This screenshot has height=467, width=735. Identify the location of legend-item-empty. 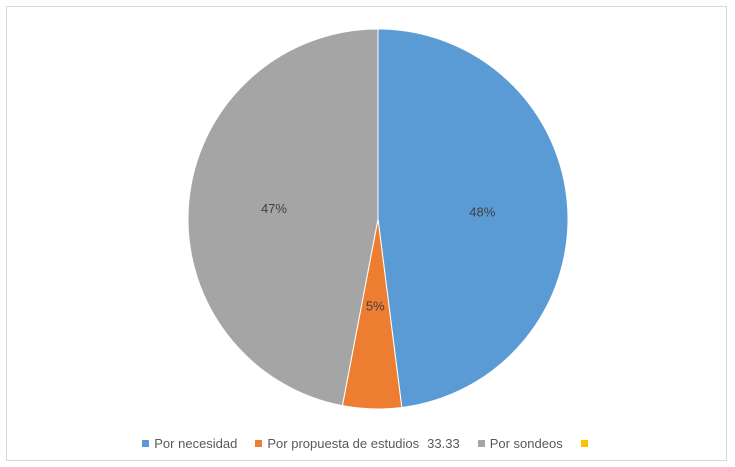
(586, 443).